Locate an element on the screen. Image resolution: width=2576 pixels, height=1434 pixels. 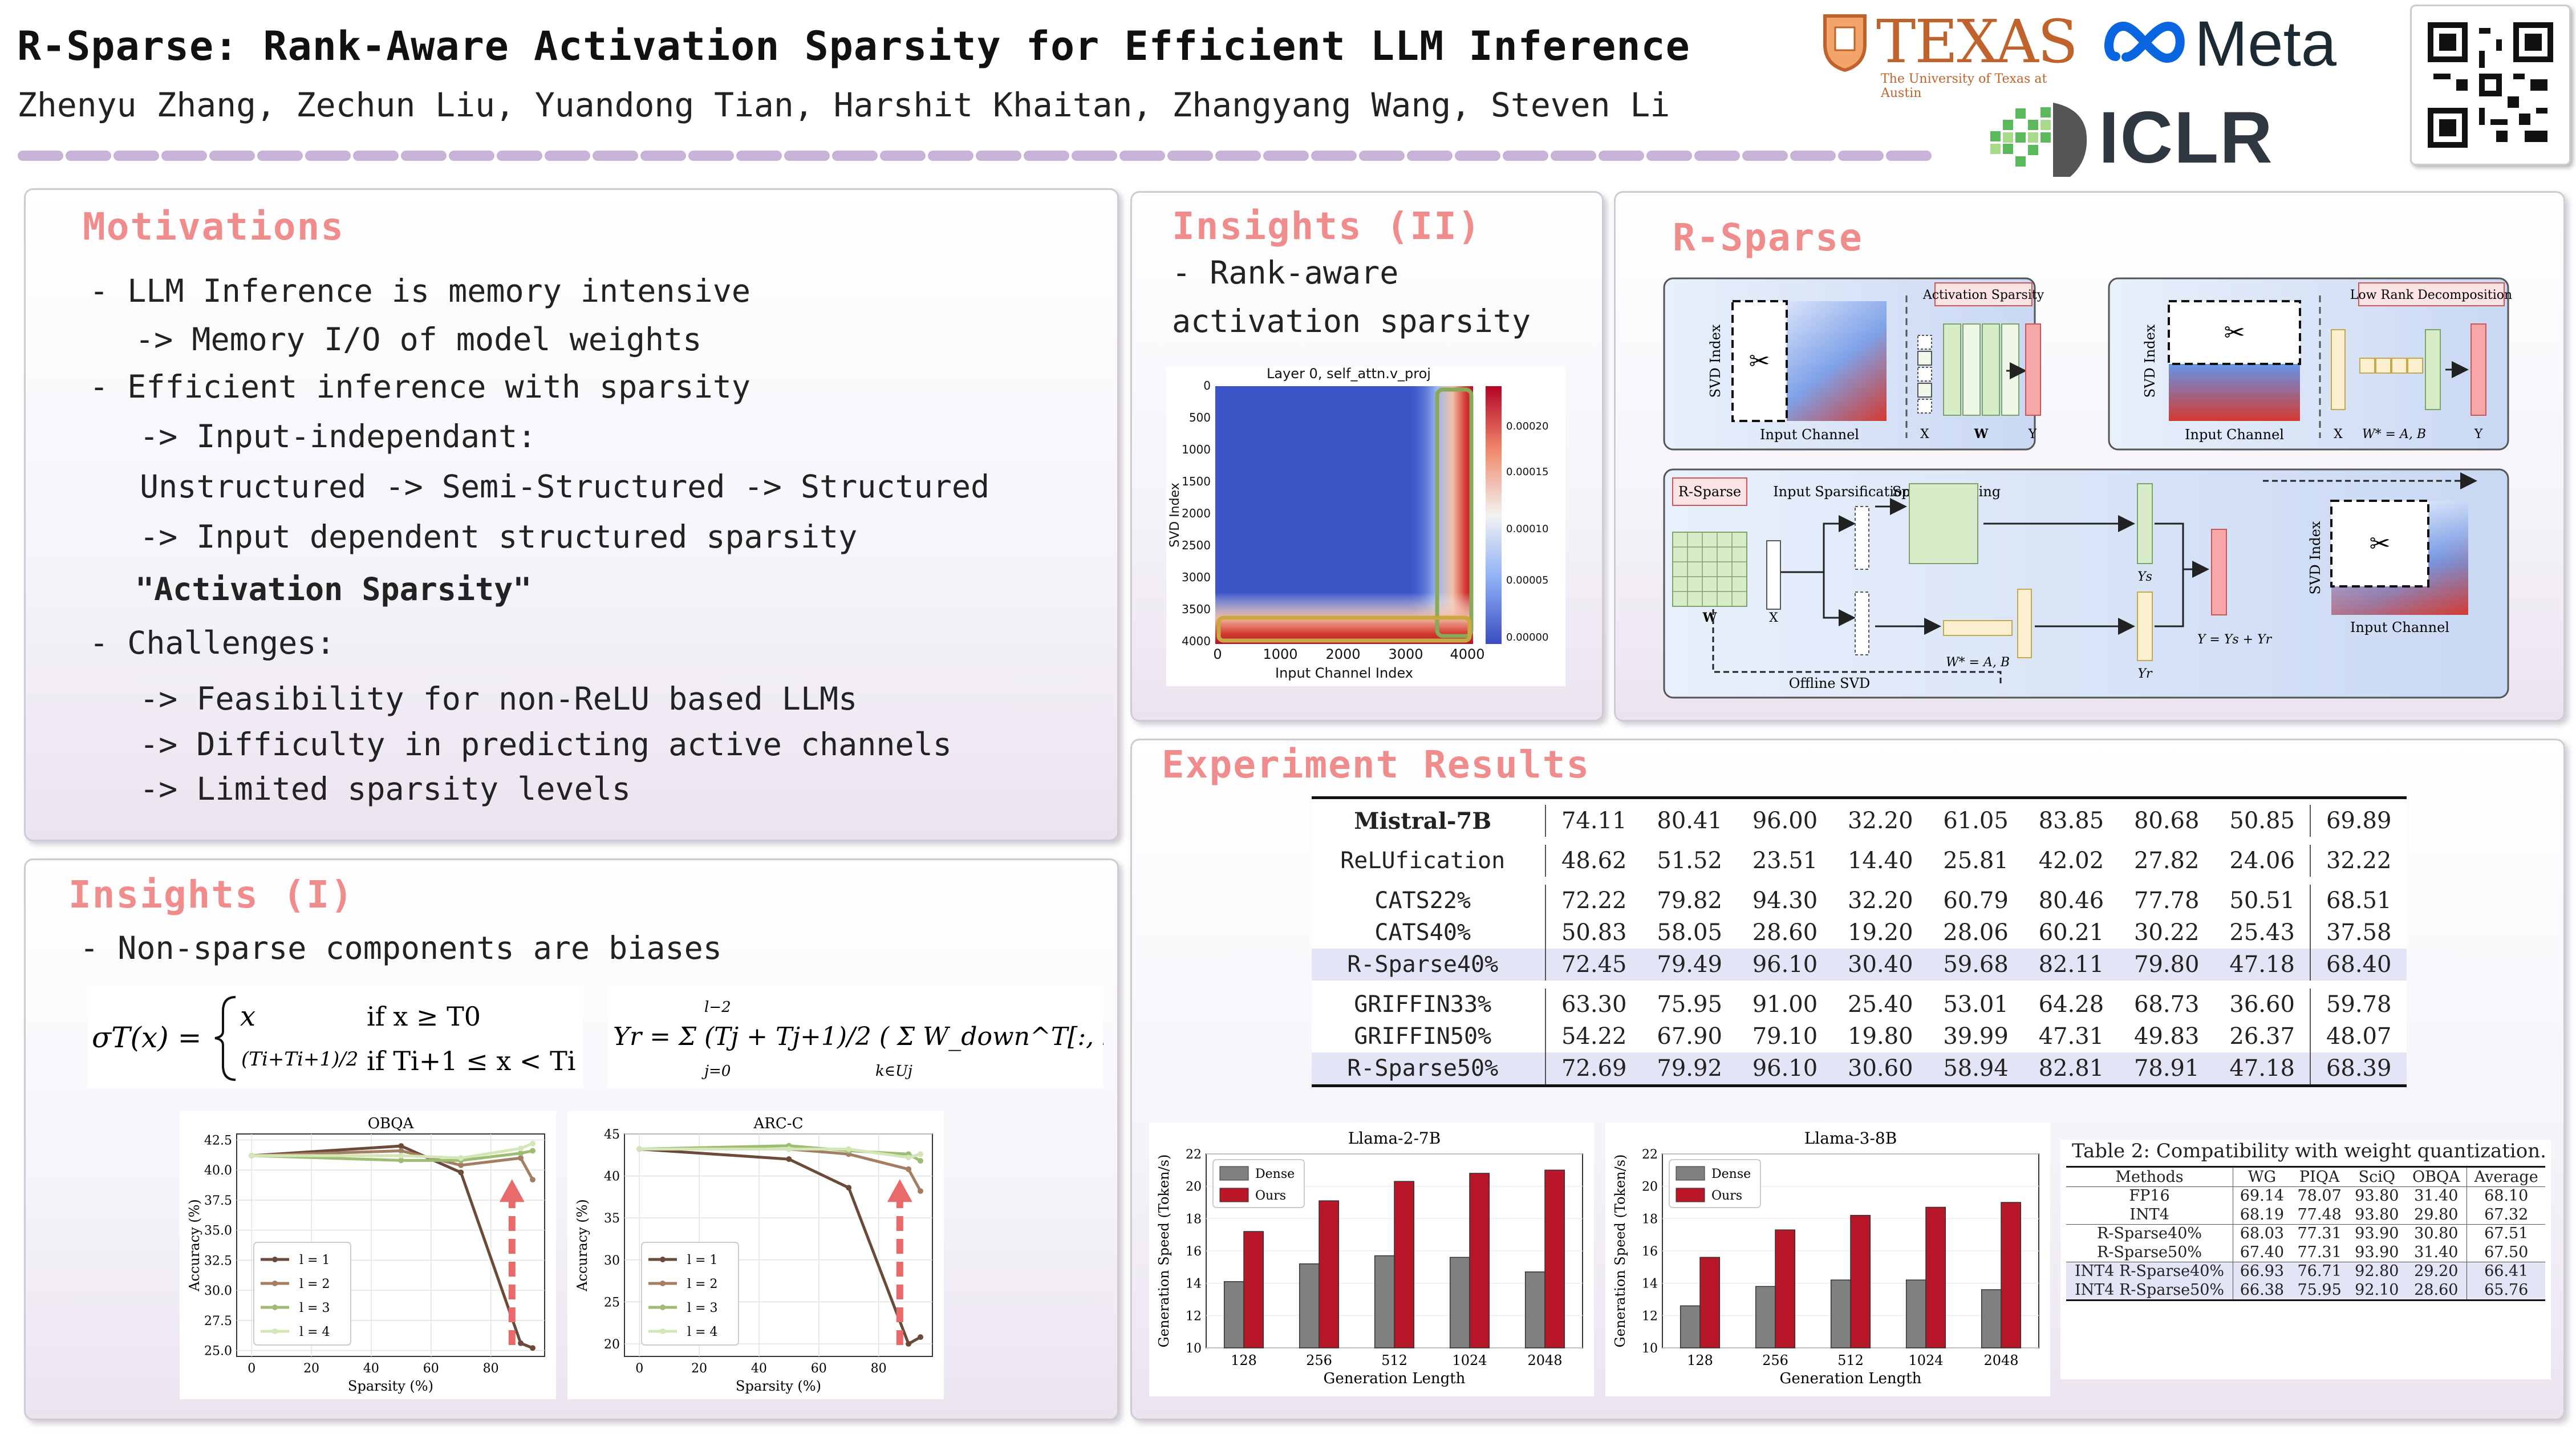
qr-code is located at coordinates (2490, 85).